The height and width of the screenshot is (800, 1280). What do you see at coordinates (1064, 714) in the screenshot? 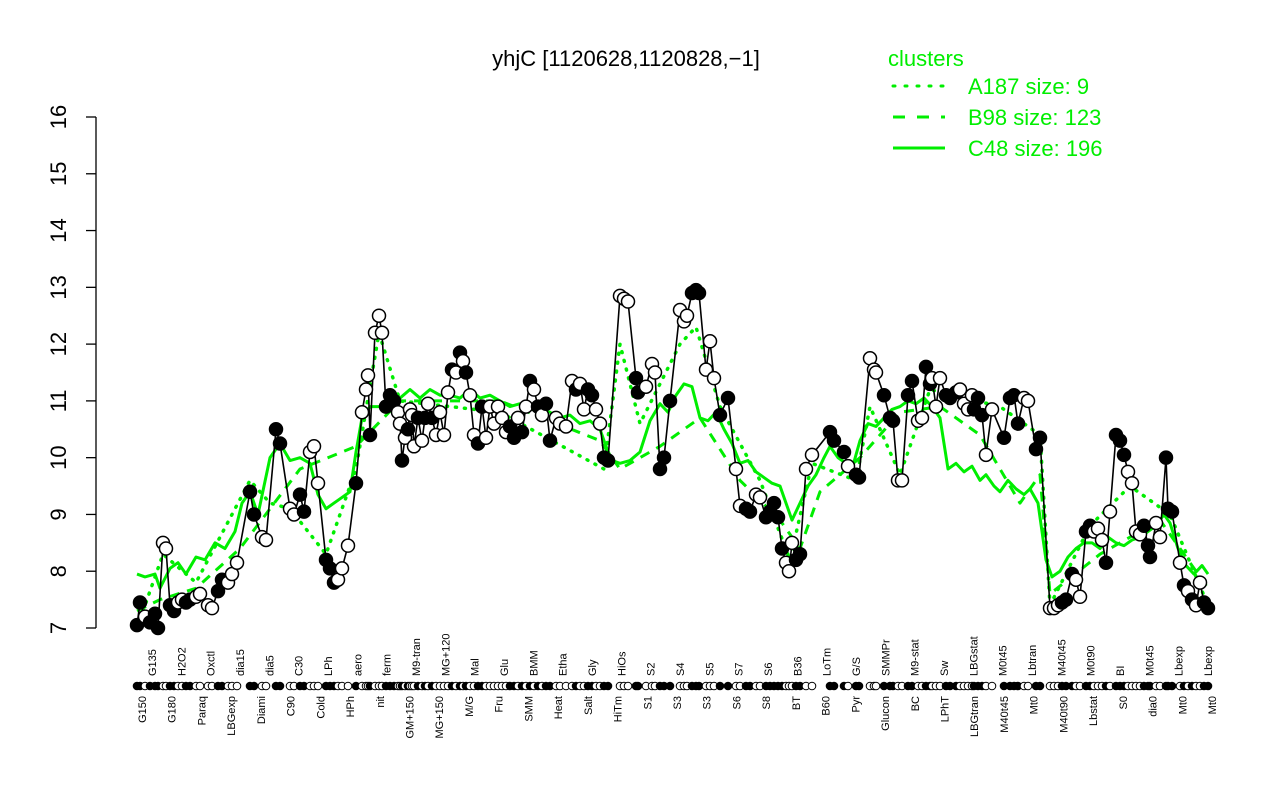
I see `x-tick-label-bottom: M40t90` at bounding box center [1064, 714].